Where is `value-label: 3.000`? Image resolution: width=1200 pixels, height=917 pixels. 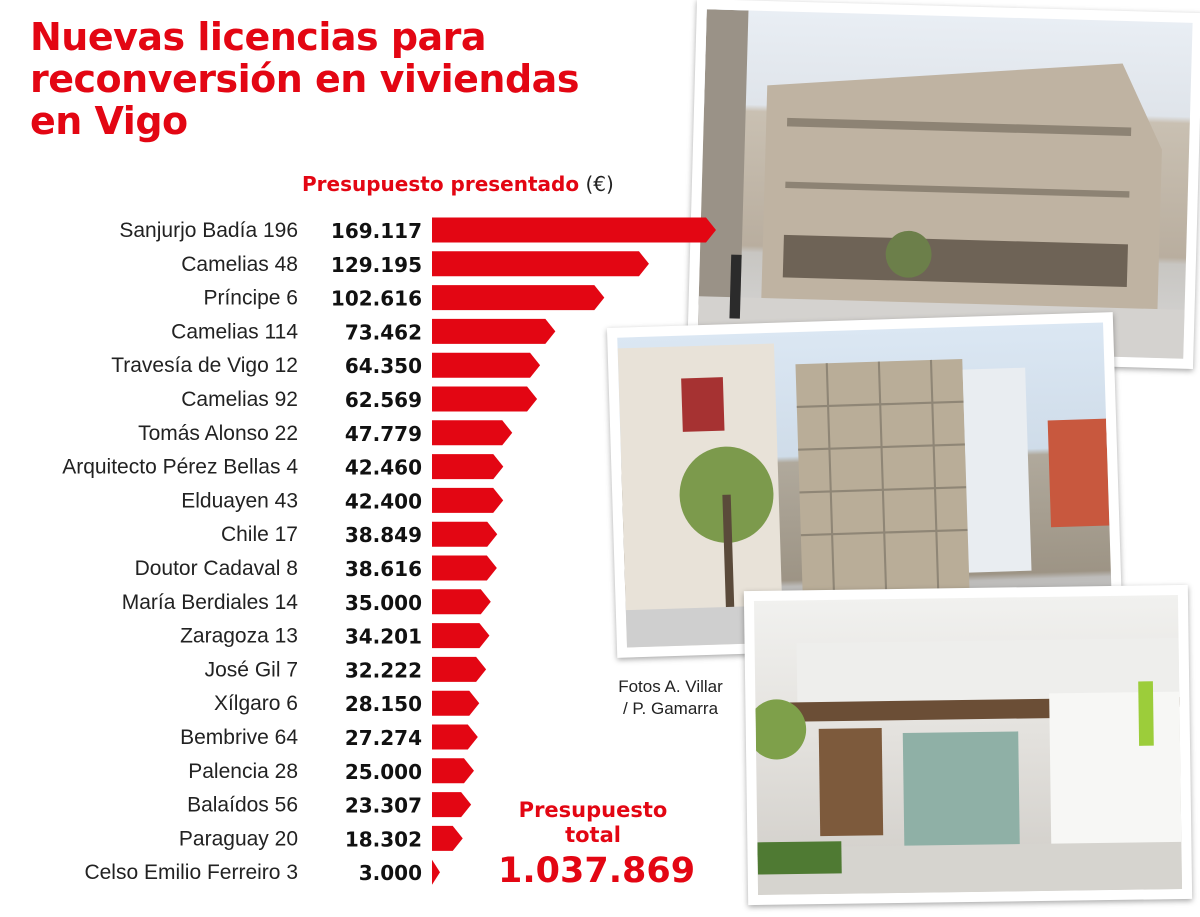
value-label: 3.000 is located at coordinates (390, 873).